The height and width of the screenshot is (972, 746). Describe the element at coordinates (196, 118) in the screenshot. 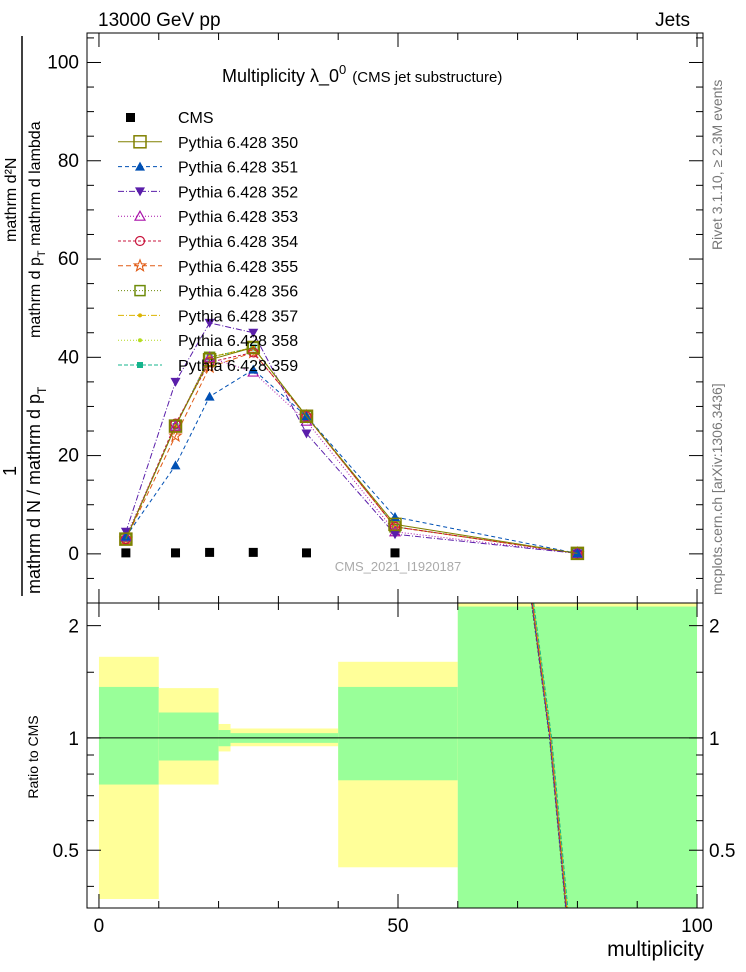

I see `legend-cms-label: CMS` at that location.